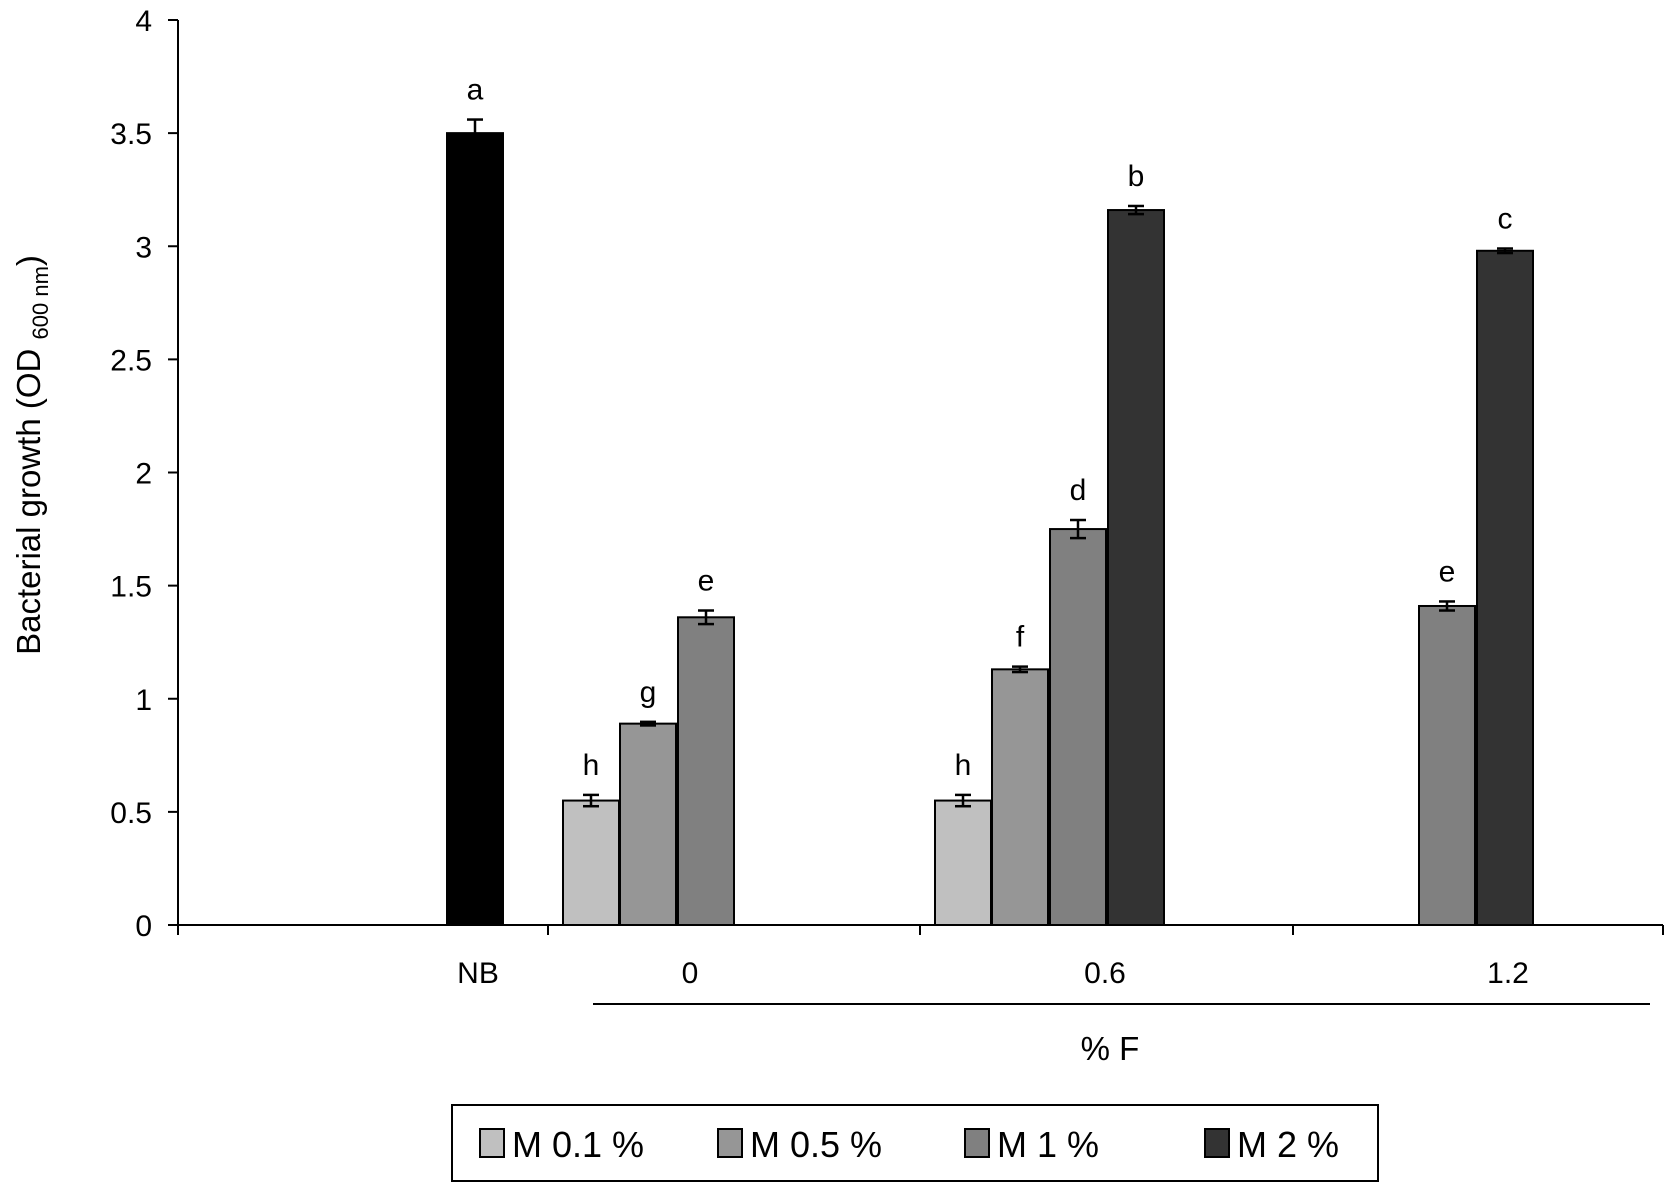 Image resolution: width=1665 pixels, height=1184 pixels. I want to click on legend: M 0.1 % M 0.5 % M 1 % M 2 %, so click(915, 1143).